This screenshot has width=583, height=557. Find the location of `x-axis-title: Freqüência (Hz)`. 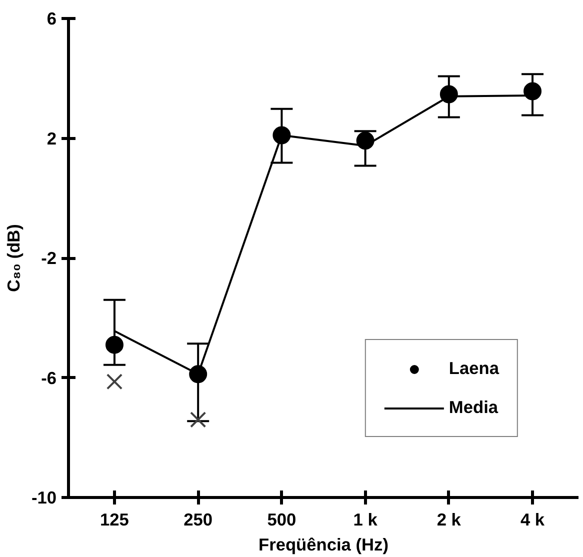

x-axis-title: Freqüência (Hz) is located at coordinates (323, 544).